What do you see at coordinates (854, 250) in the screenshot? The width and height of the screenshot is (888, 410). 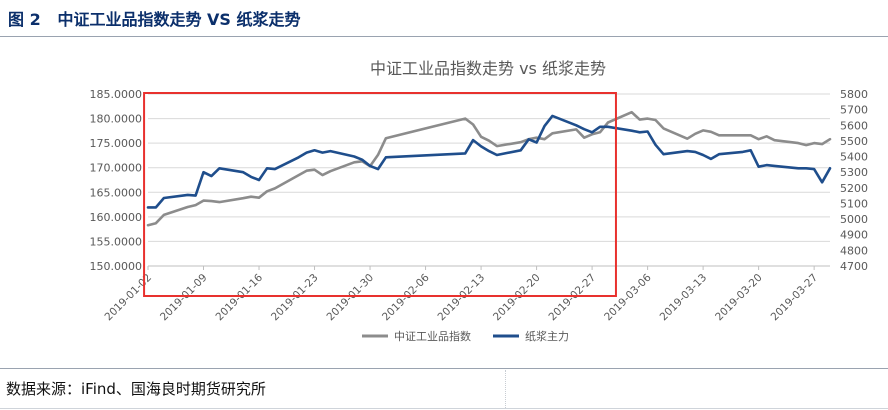 I see `right-tick-label: 4800` at bounding box center [854, 250].